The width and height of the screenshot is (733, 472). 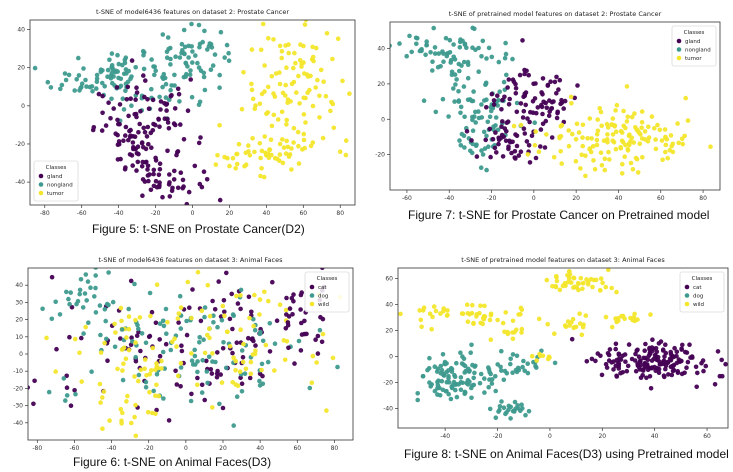 I want to click on x-tick-label: 20, so click(x=230, y=213).